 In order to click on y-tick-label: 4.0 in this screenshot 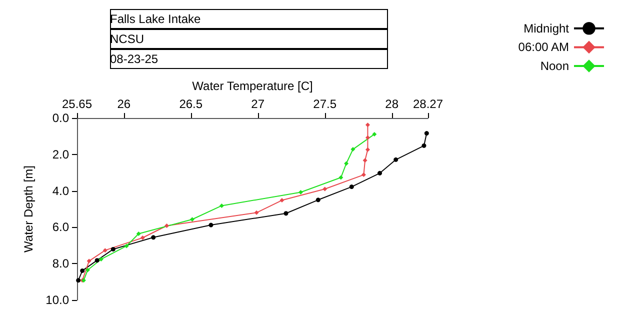, I will do `click(61, 191)`.